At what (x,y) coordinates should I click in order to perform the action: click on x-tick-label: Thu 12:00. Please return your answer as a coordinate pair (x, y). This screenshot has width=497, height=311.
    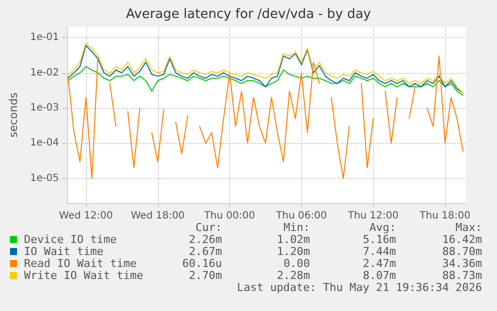
    Looking at the image, I should click on (372, 216).